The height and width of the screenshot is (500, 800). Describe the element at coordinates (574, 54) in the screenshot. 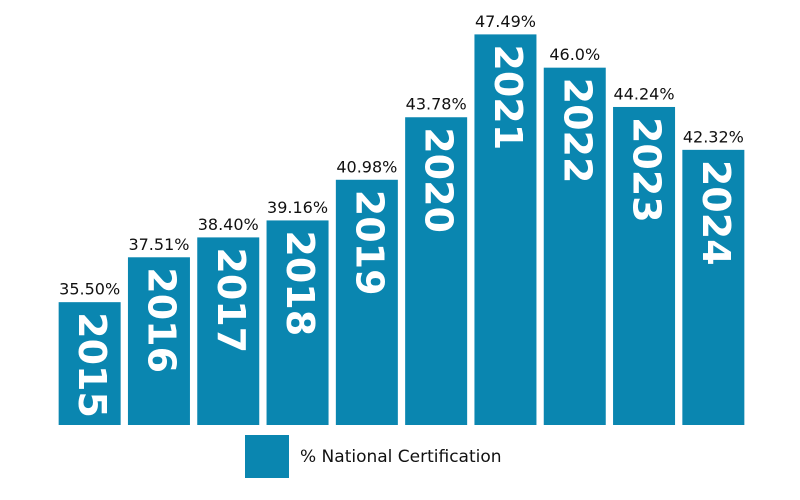

I see `value-label: 46.0%` at that location.